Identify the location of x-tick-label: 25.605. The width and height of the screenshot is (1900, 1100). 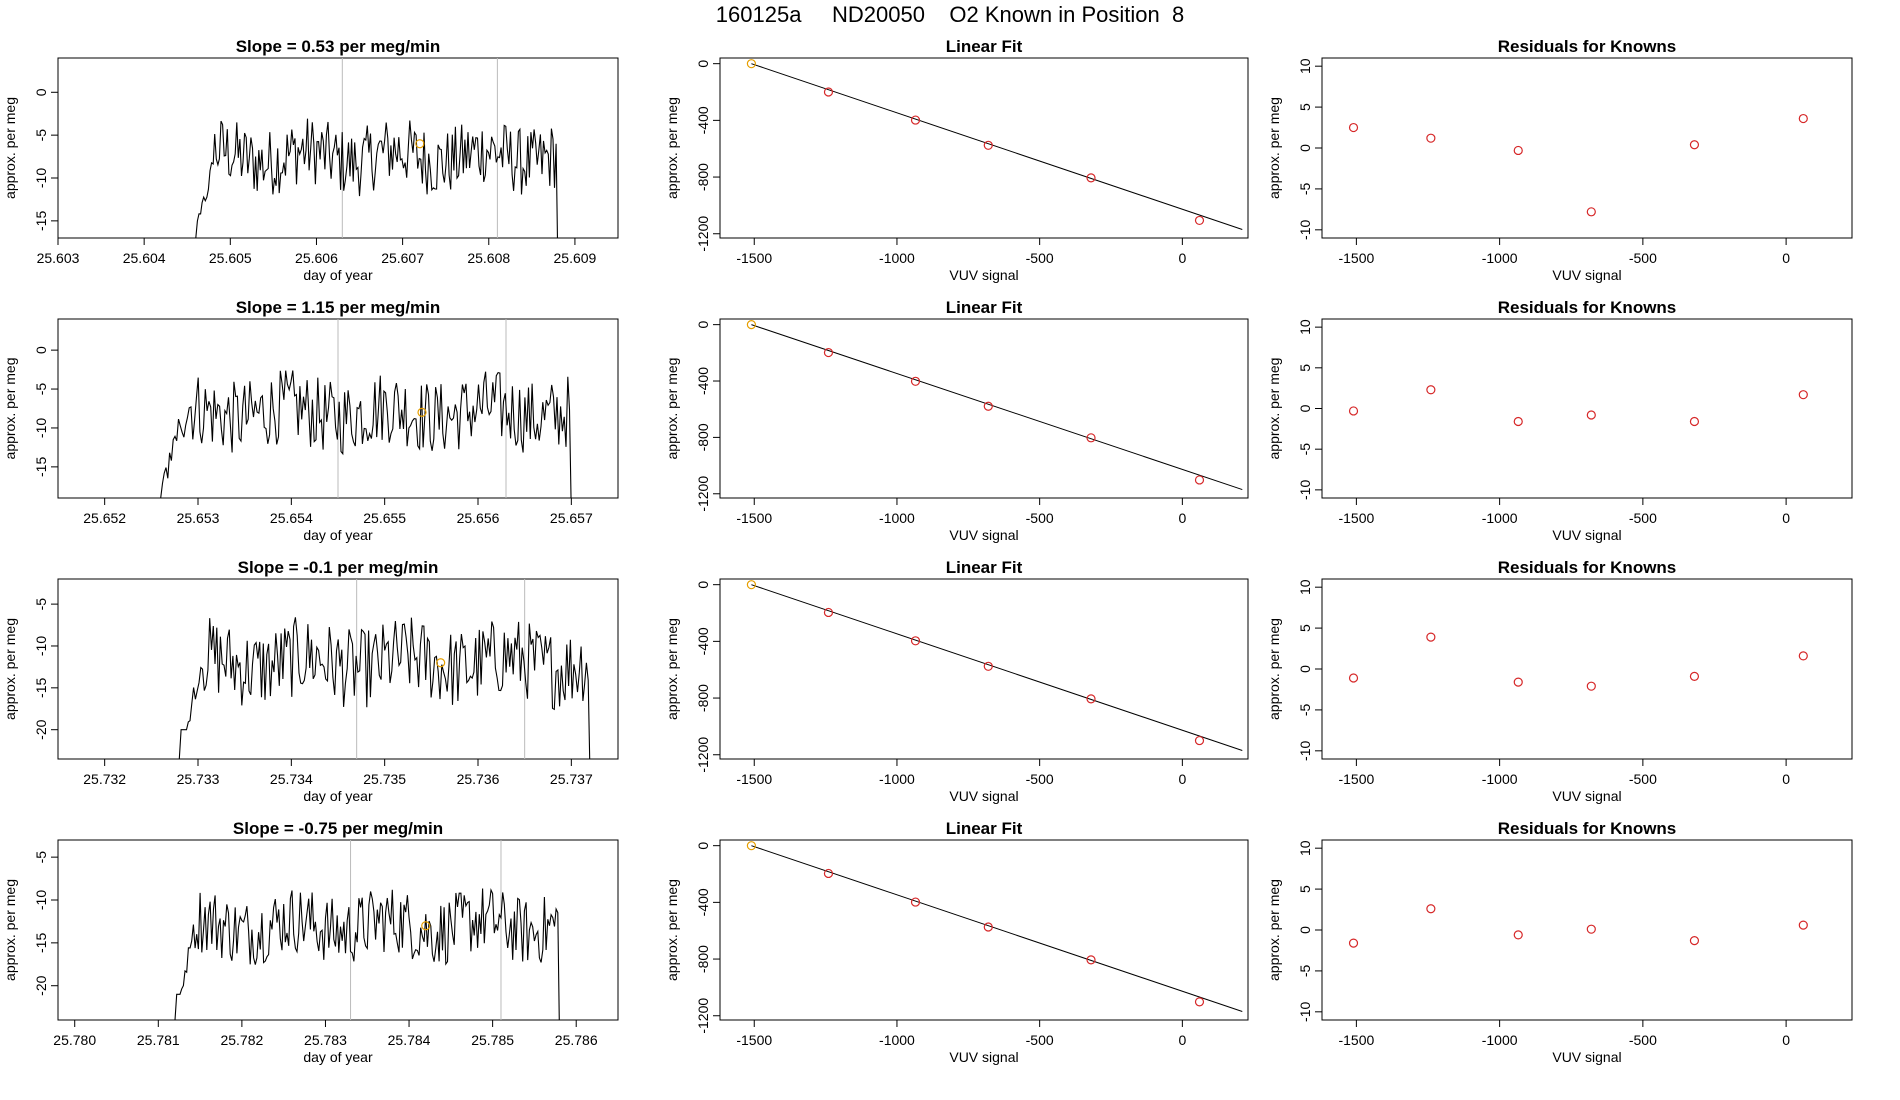
(230, 258).